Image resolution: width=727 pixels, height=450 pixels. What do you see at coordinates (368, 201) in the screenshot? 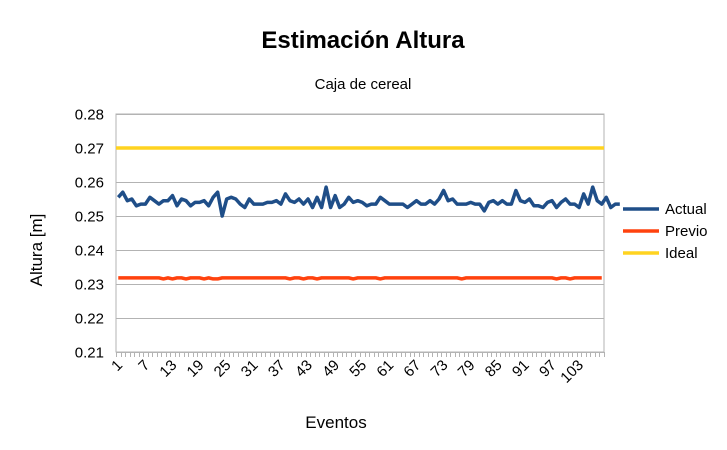
I see `series-line-actual` at bounding box center [368, 201].